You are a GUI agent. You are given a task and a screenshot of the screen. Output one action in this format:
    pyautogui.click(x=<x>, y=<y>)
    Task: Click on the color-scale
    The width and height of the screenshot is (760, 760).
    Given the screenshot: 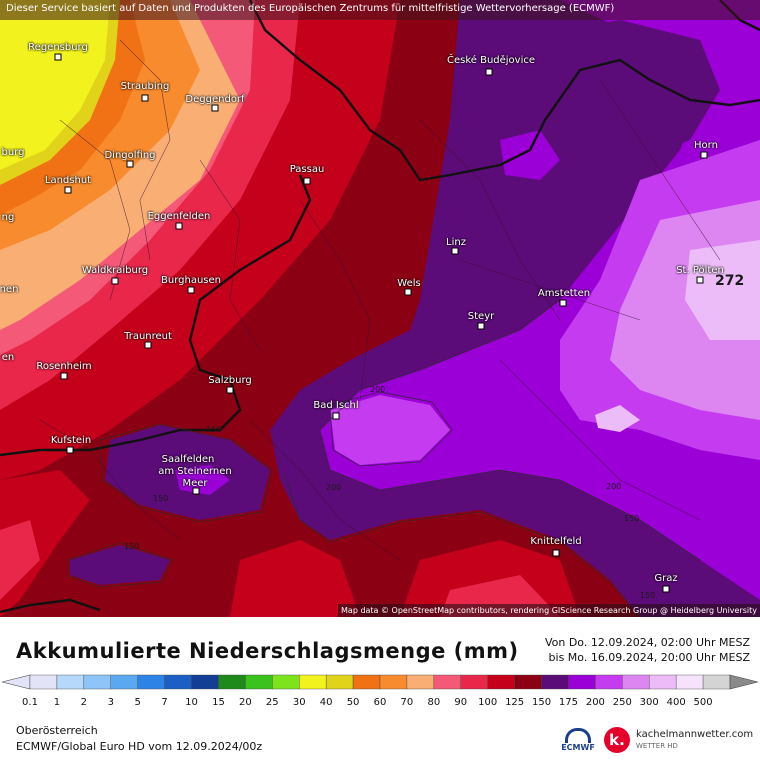 What is the action you would take?
    pyautogui.click(x=380, y=682)
    